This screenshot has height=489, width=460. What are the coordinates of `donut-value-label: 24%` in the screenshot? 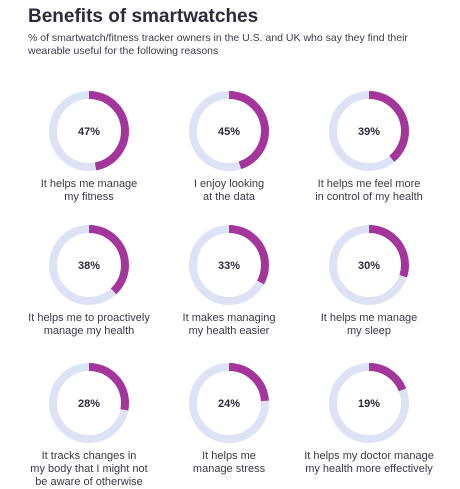 It's located at (229, 404).